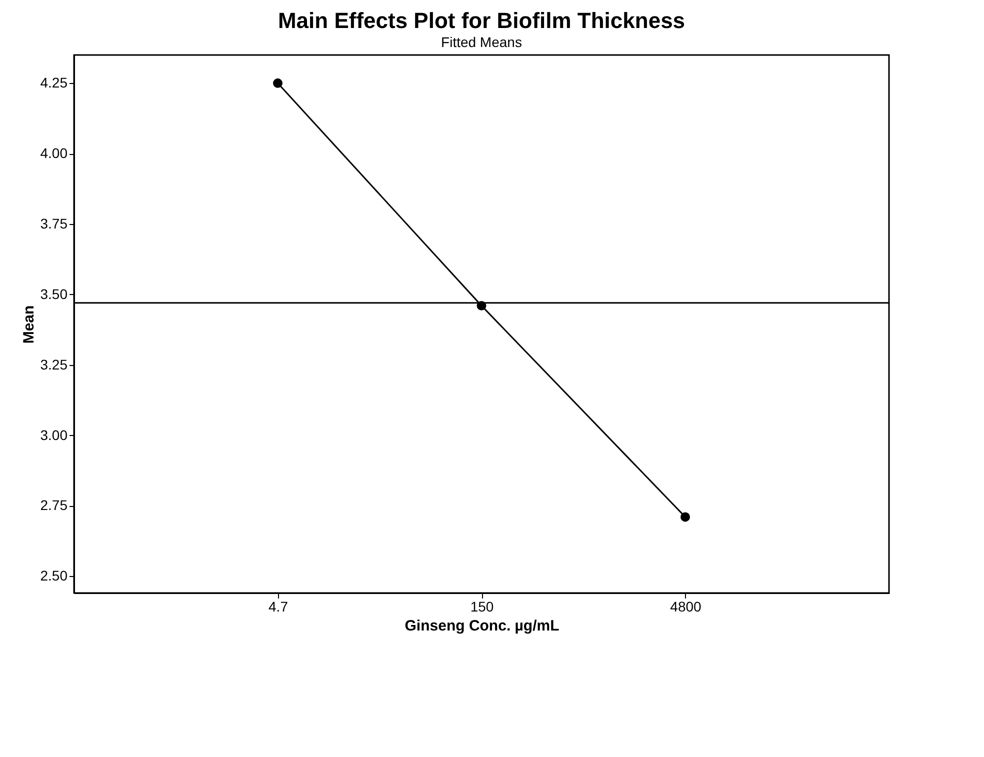 This screenshot has height=757, width=984. Describe the element at coordinates (482, 606) in the screenshot. I see `x-tick-label: 150` at that location.